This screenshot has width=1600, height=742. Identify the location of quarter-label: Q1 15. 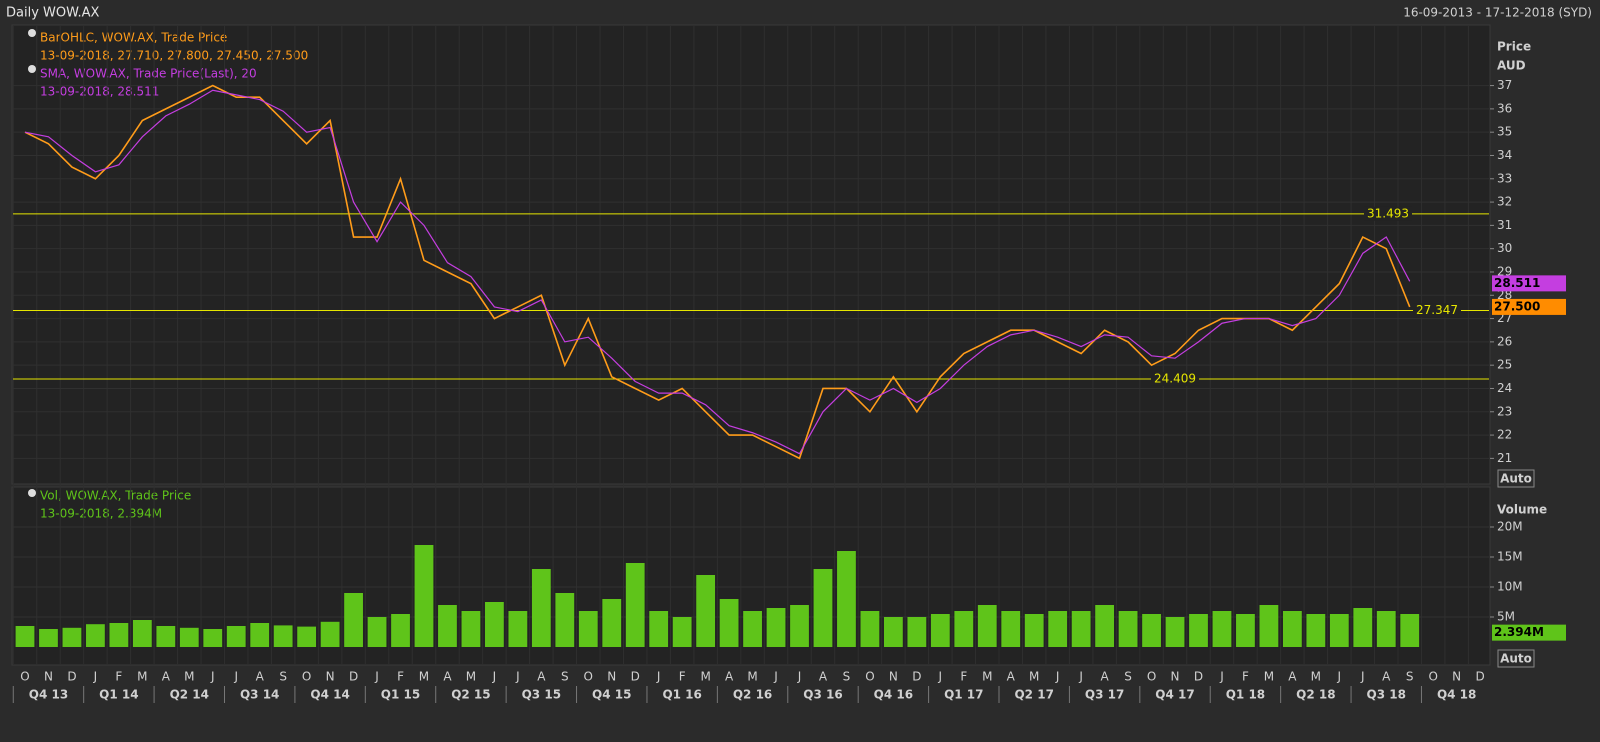
(400, 695).